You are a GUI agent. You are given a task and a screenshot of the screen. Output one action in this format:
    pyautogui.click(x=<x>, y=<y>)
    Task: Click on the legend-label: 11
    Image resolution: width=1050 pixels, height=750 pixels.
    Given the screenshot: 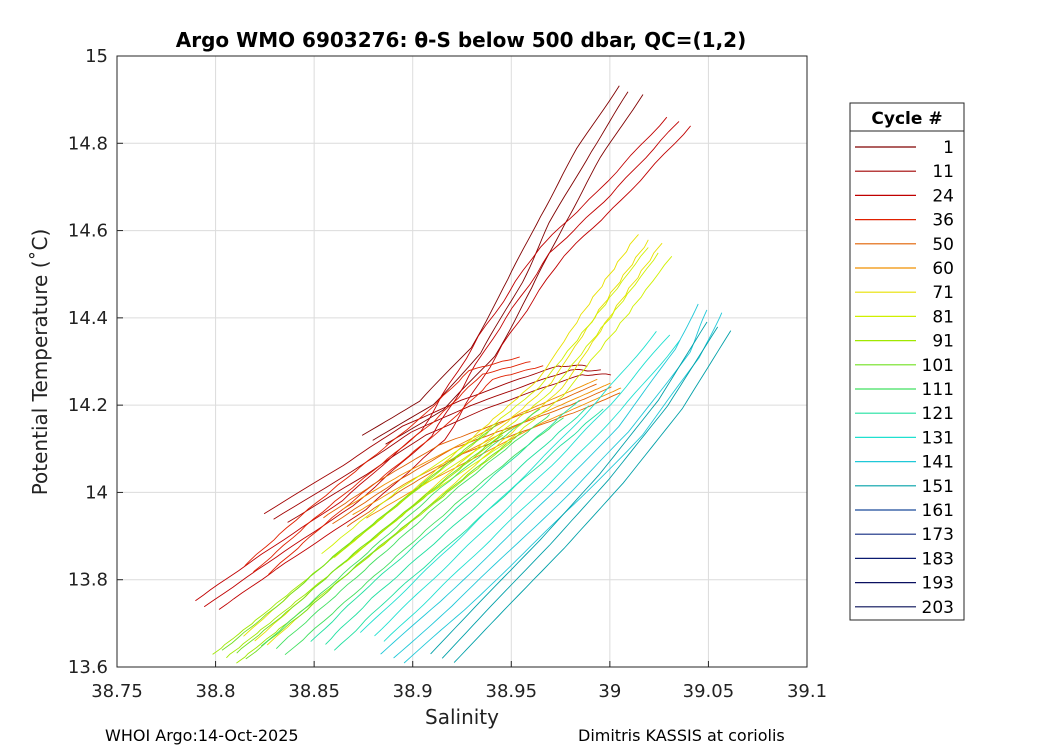 What is the action you would take?
    pyautogui.click(x=943, y=172)
    